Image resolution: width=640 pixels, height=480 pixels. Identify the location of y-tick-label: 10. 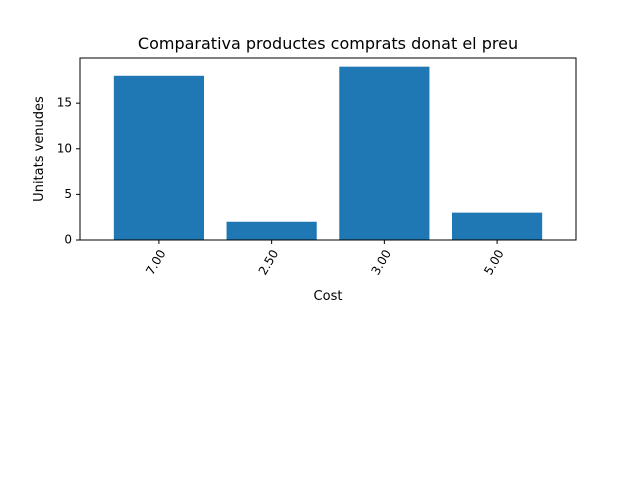
(64, 148).